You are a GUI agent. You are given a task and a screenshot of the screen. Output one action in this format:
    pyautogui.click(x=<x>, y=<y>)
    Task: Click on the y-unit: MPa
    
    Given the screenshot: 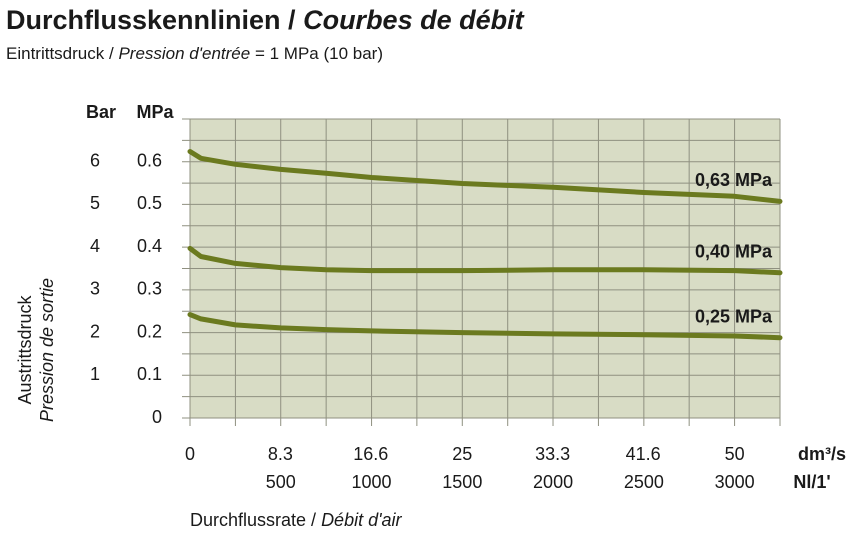 What is the action you would take?
    pyautogui.click(x=155, y=112)
    